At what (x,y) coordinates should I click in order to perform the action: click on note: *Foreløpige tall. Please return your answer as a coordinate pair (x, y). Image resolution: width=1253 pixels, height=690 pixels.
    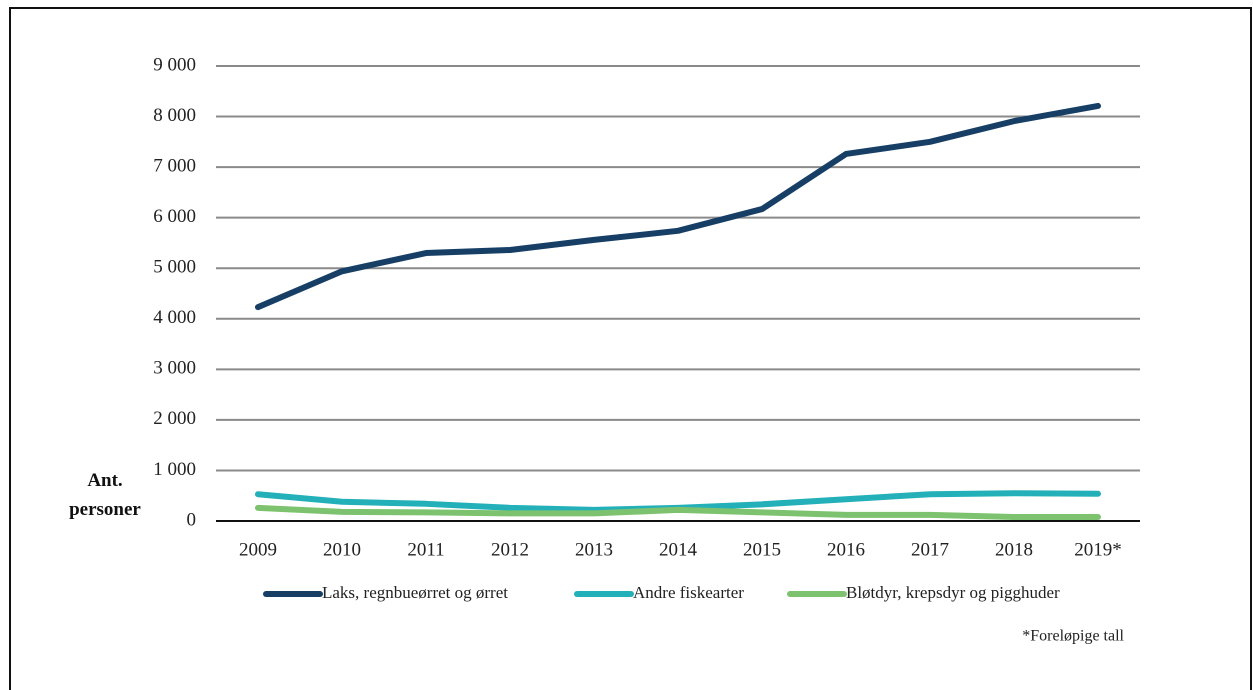
    Looking at the image, I should click on (1073, 636).